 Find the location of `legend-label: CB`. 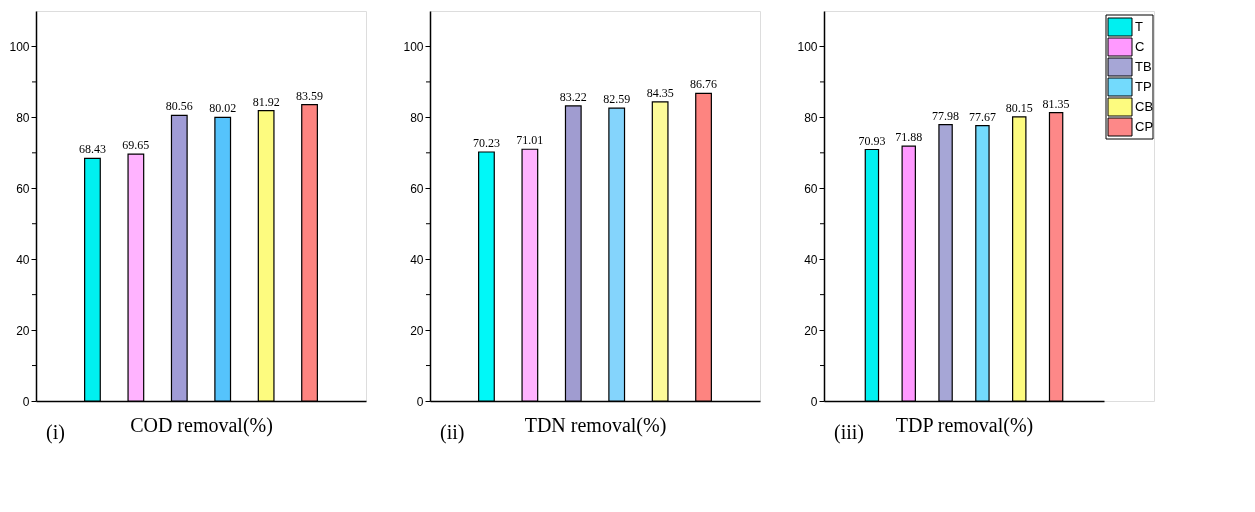

legend-label: CB is located at coordinates (1144, 106).